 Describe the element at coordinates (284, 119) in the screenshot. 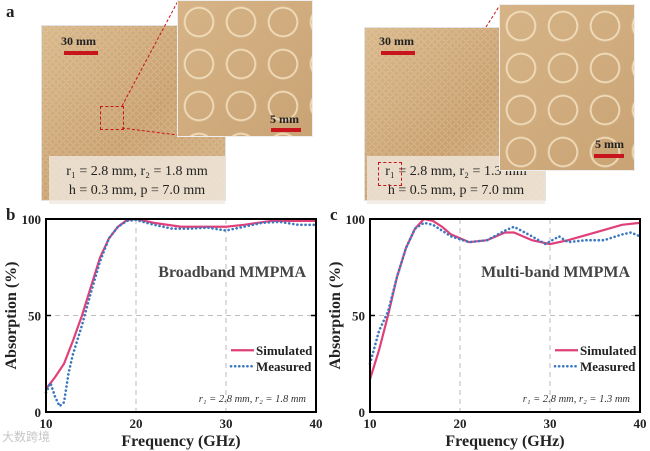

I see `left-scale-5mm-label: 5 mm` at that location.